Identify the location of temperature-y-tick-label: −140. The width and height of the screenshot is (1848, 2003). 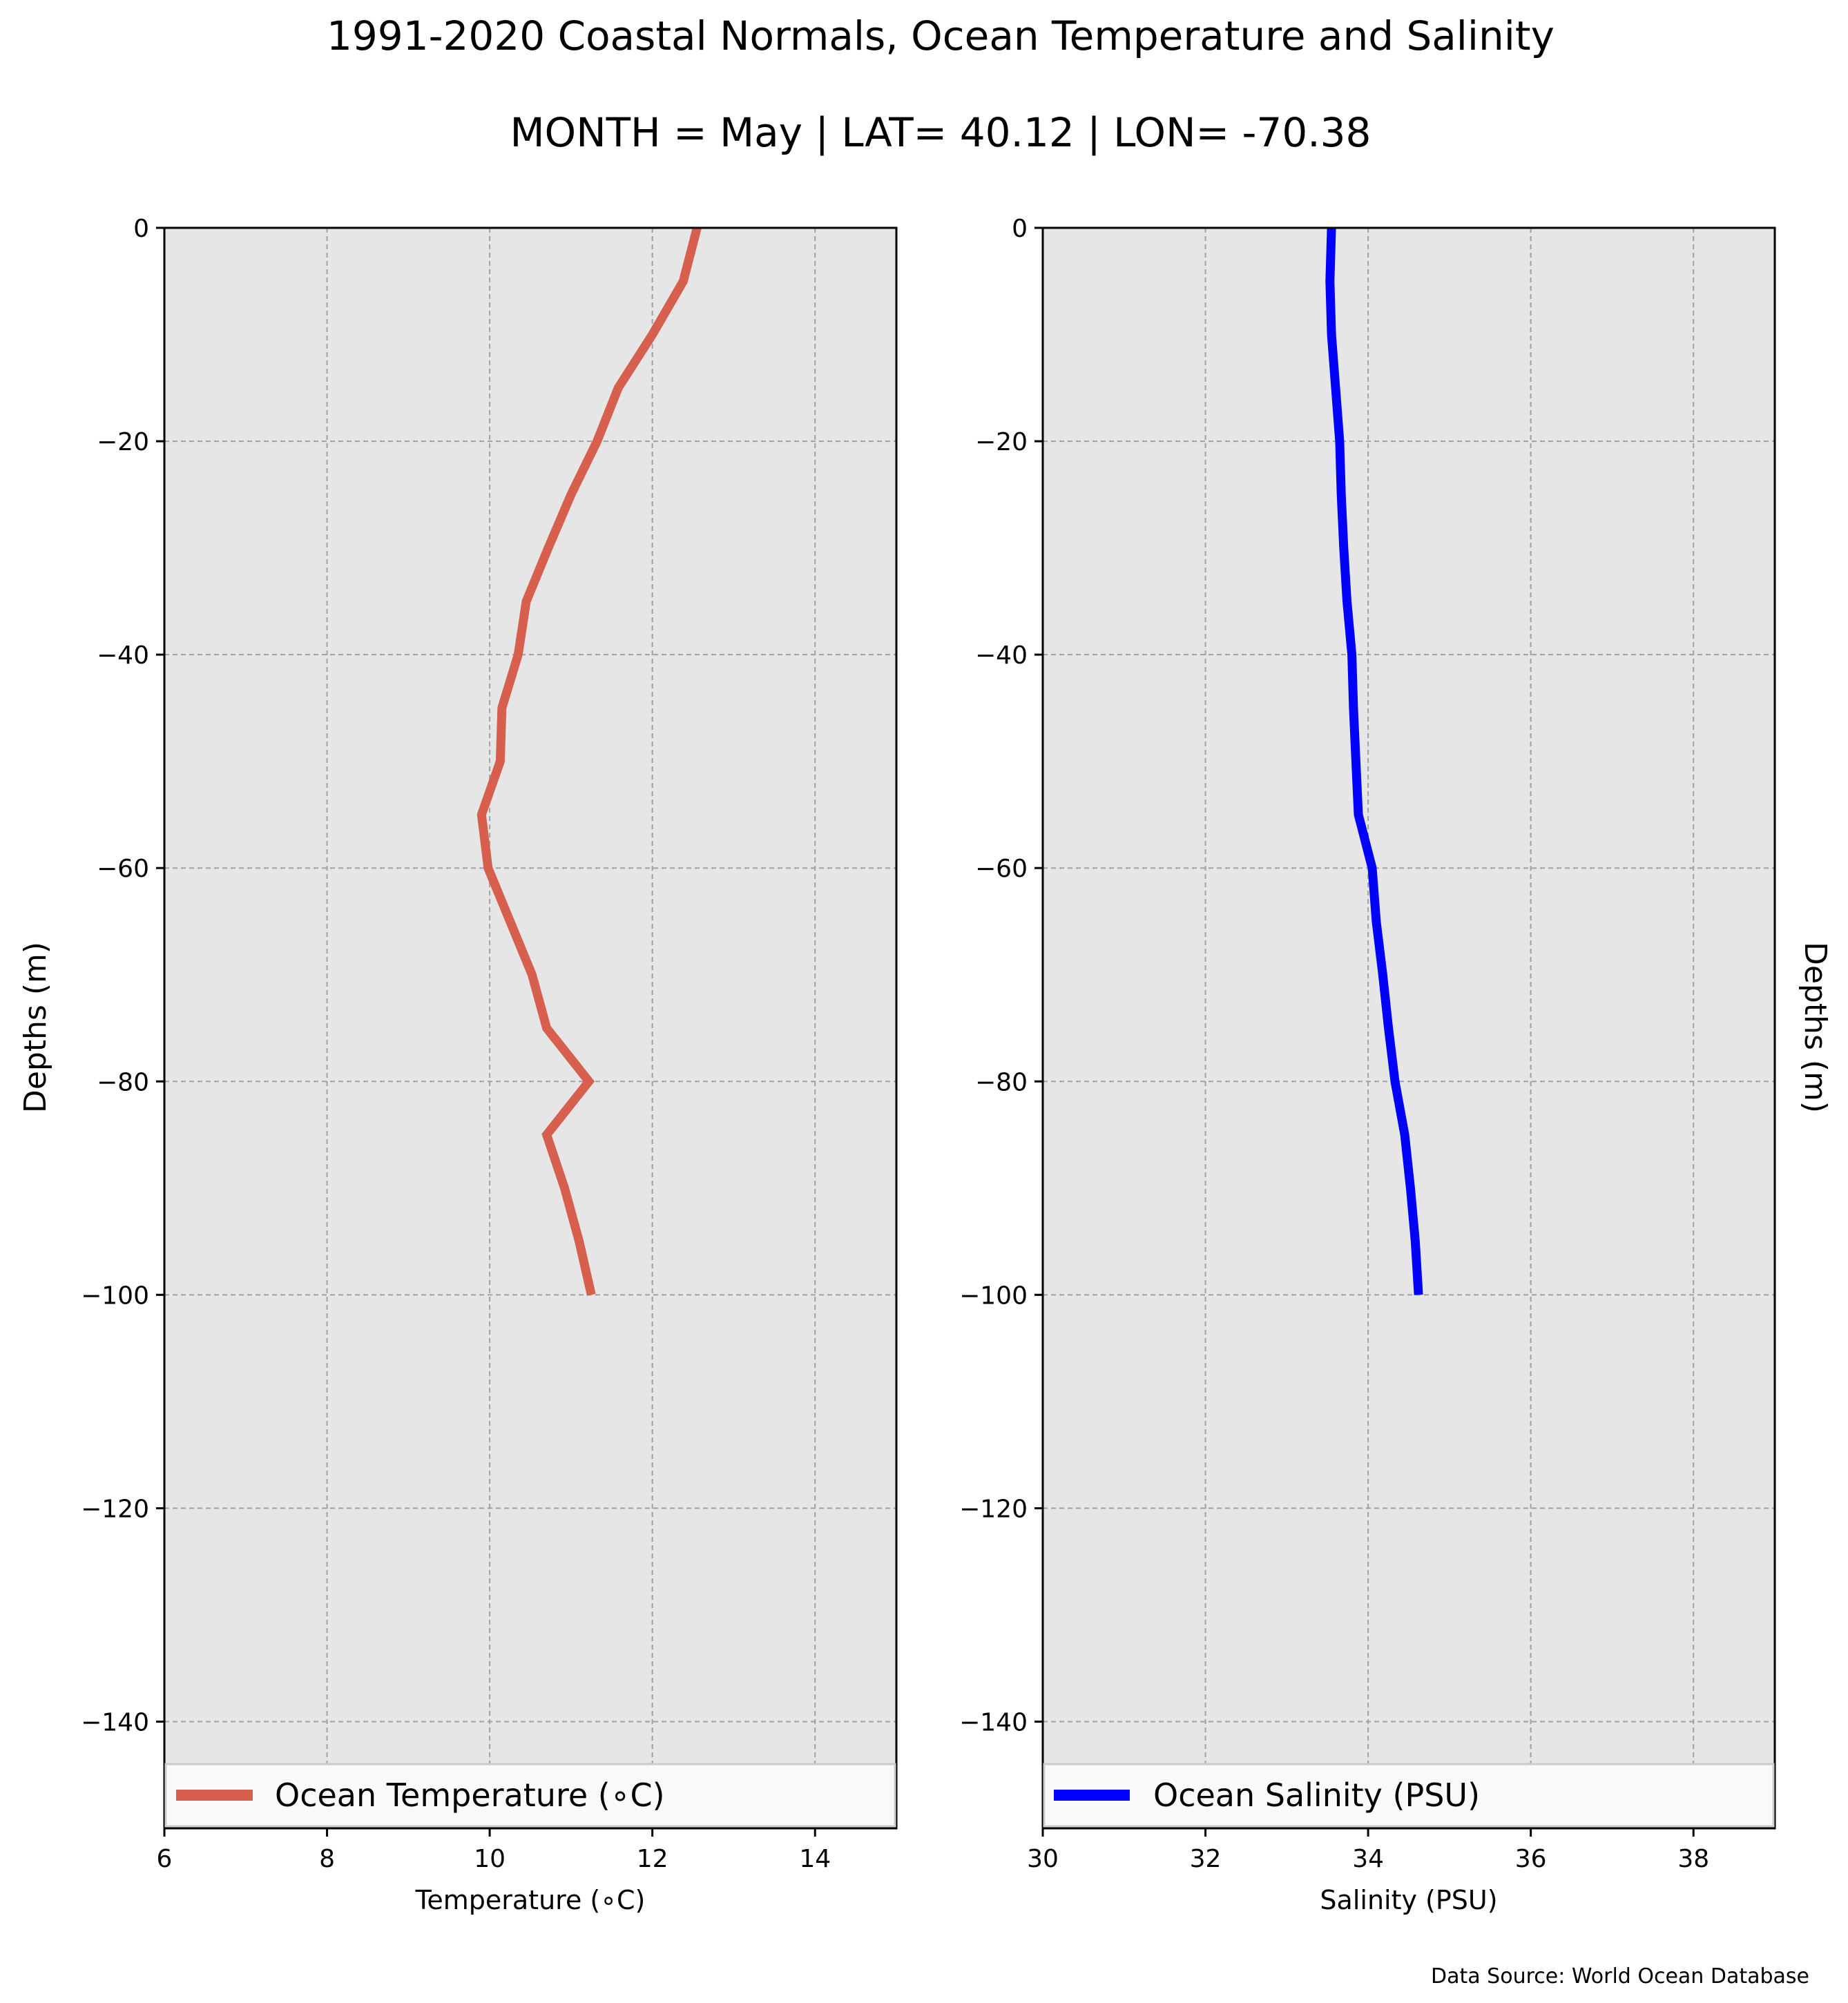
(115, 1722).